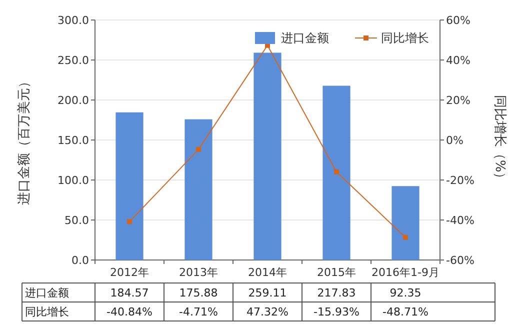 This screenshot has width=520, height=330. I want to click on x-tick-label: 2012年, so click(129, 272).